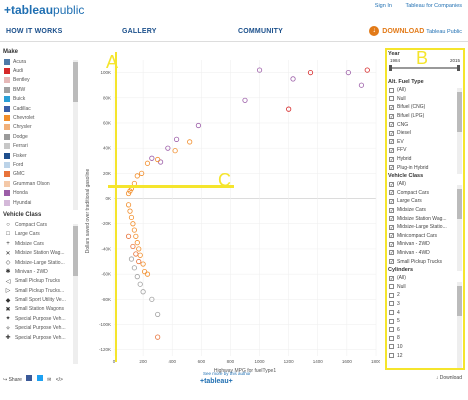 The image size is (468, 400). I want to click on make-legend-scrollbar, so click(75, 135).